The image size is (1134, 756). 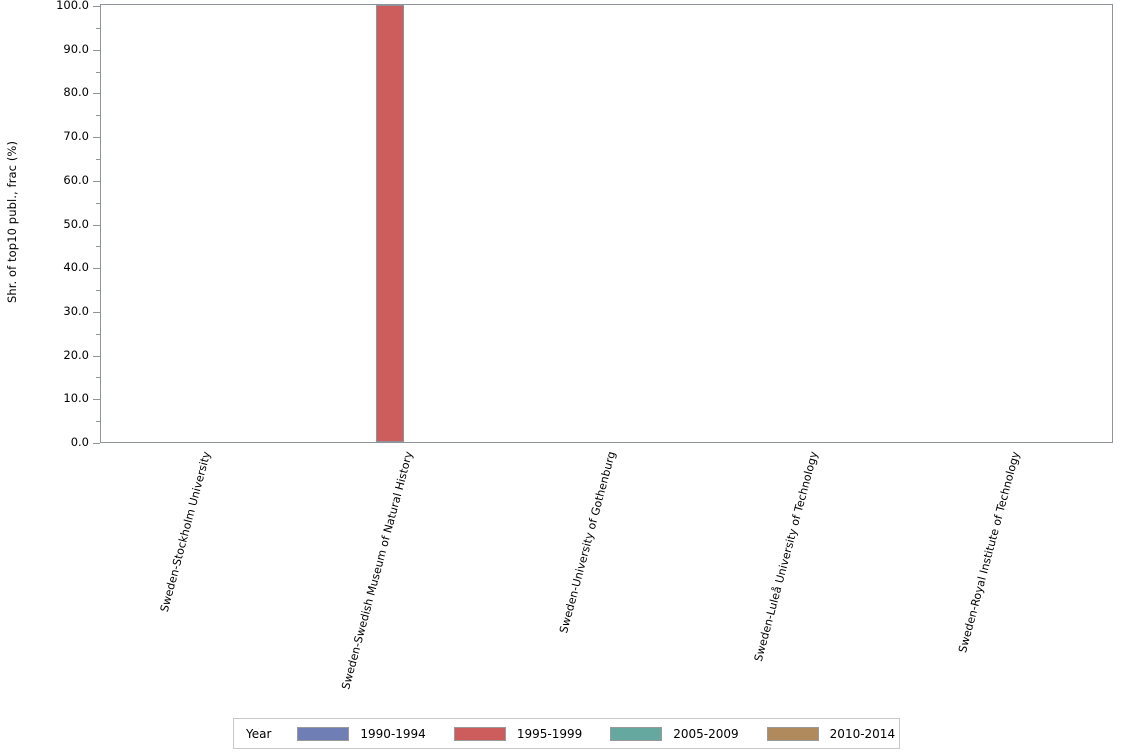 What do you see at coordinates (76, 398) in the screenshot?
I see `y-tick-label: 10.0` at bounding box center [76, 398].